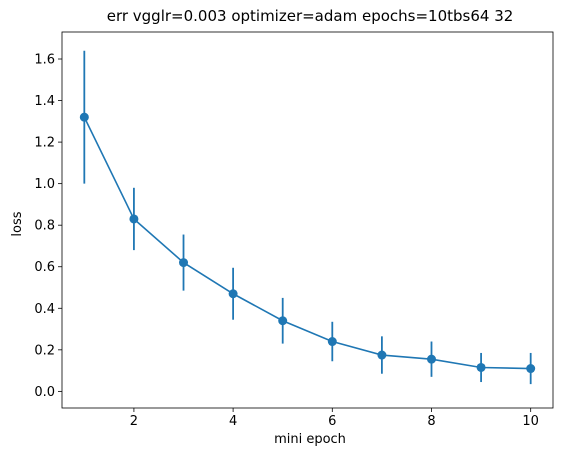 This screenshot has height=455, width=567. I want to click on y-tick-label: 0.0, so click(44, 392).